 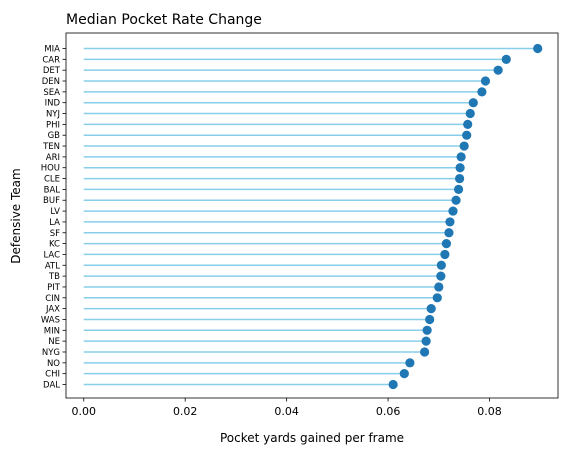 I want to click on y-tick-label-bal: BAL, so click(x=52, y=190).